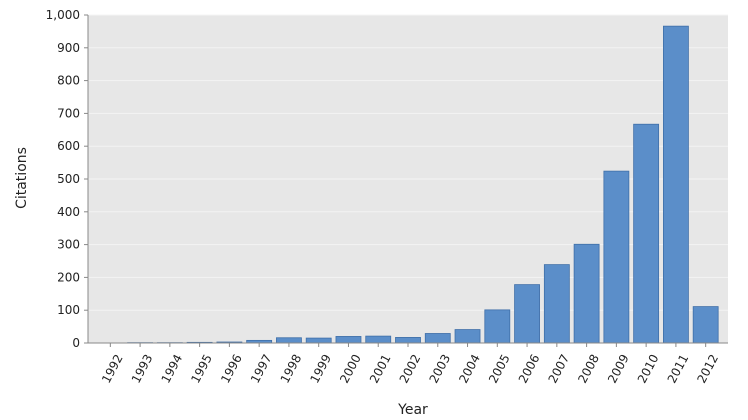 Image resolution: width=748 pixels, height=420 pixels. What do you see at coordinates (380, 369) in the screenshot?
I see `x-tick-label-2001: 2001` at bounding box center [380, 369].